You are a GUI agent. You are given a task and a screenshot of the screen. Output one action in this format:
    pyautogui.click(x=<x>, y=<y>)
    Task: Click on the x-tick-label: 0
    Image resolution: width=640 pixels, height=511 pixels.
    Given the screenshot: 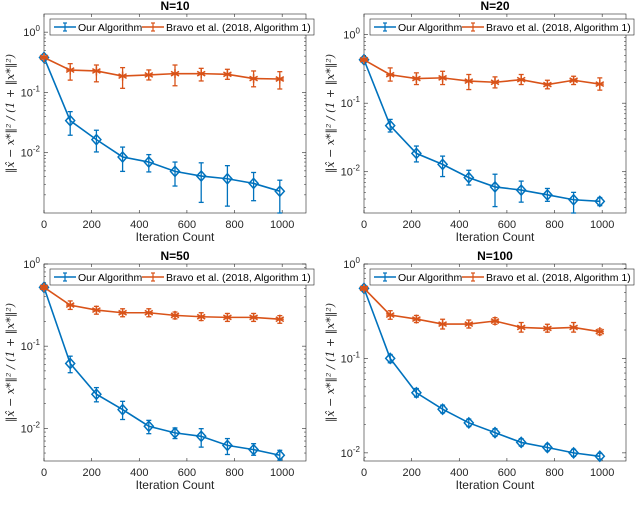 What is the action you would take?
    pyautogui.click(x=364, y=473)
    